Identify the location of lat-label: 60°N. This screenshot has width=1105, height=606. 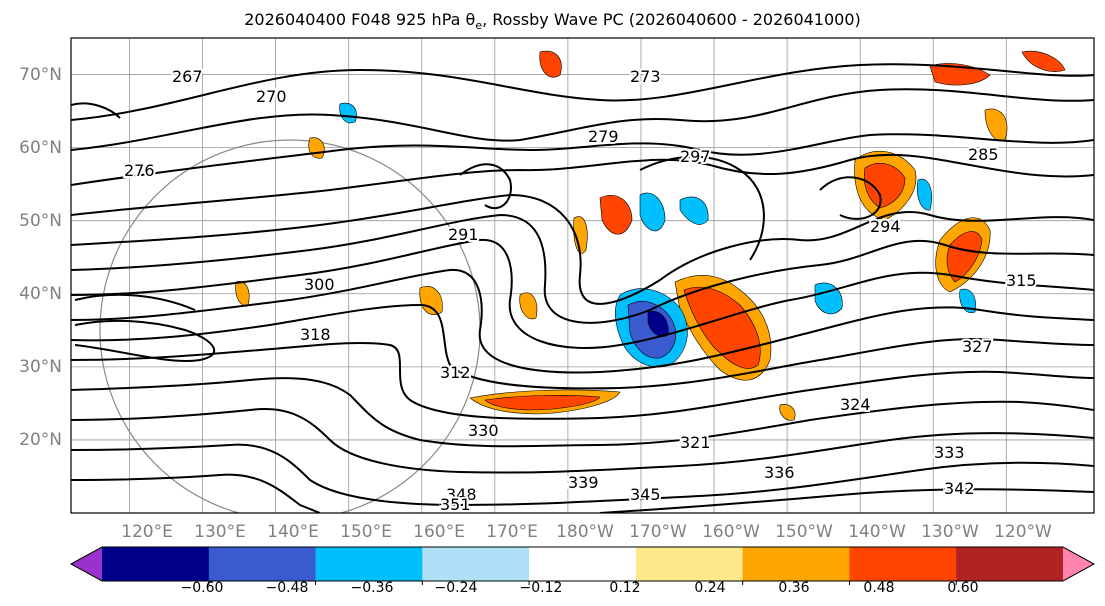
(40, 148).